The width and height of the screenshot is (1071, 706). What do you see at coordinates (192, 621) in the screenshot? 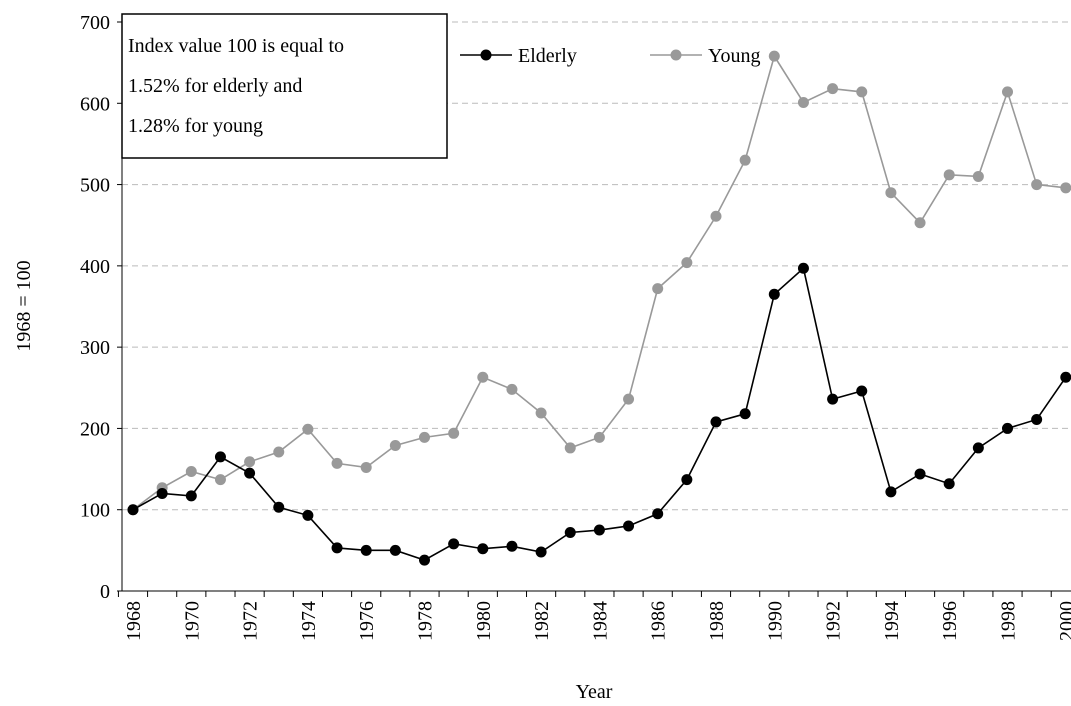
I see `x-tick-label: 1970` at bounding box center [192, 621].